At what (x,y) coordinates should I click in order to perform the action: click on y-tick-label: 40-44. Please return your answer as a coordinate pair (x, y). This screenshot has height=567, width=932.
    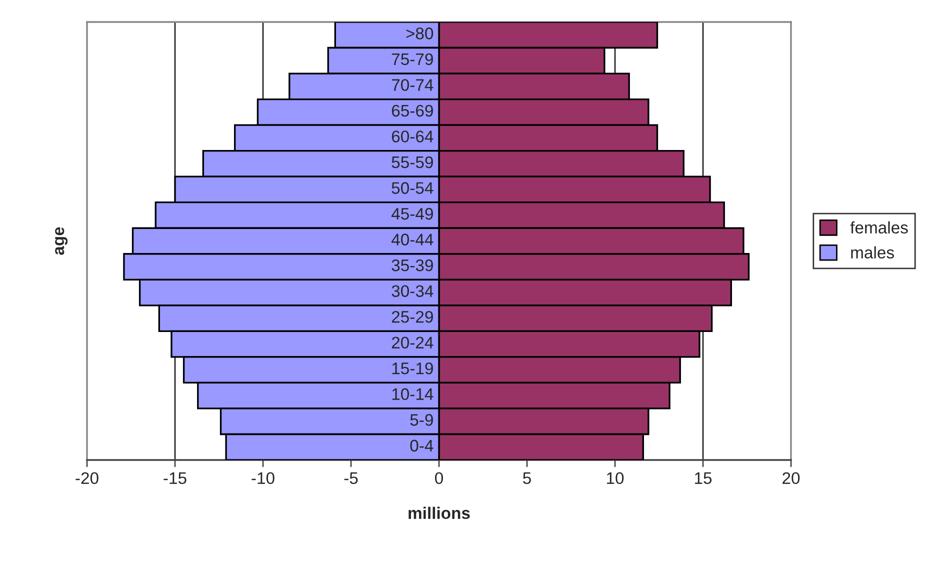
    Looking at the image, I should click on (412, 240).